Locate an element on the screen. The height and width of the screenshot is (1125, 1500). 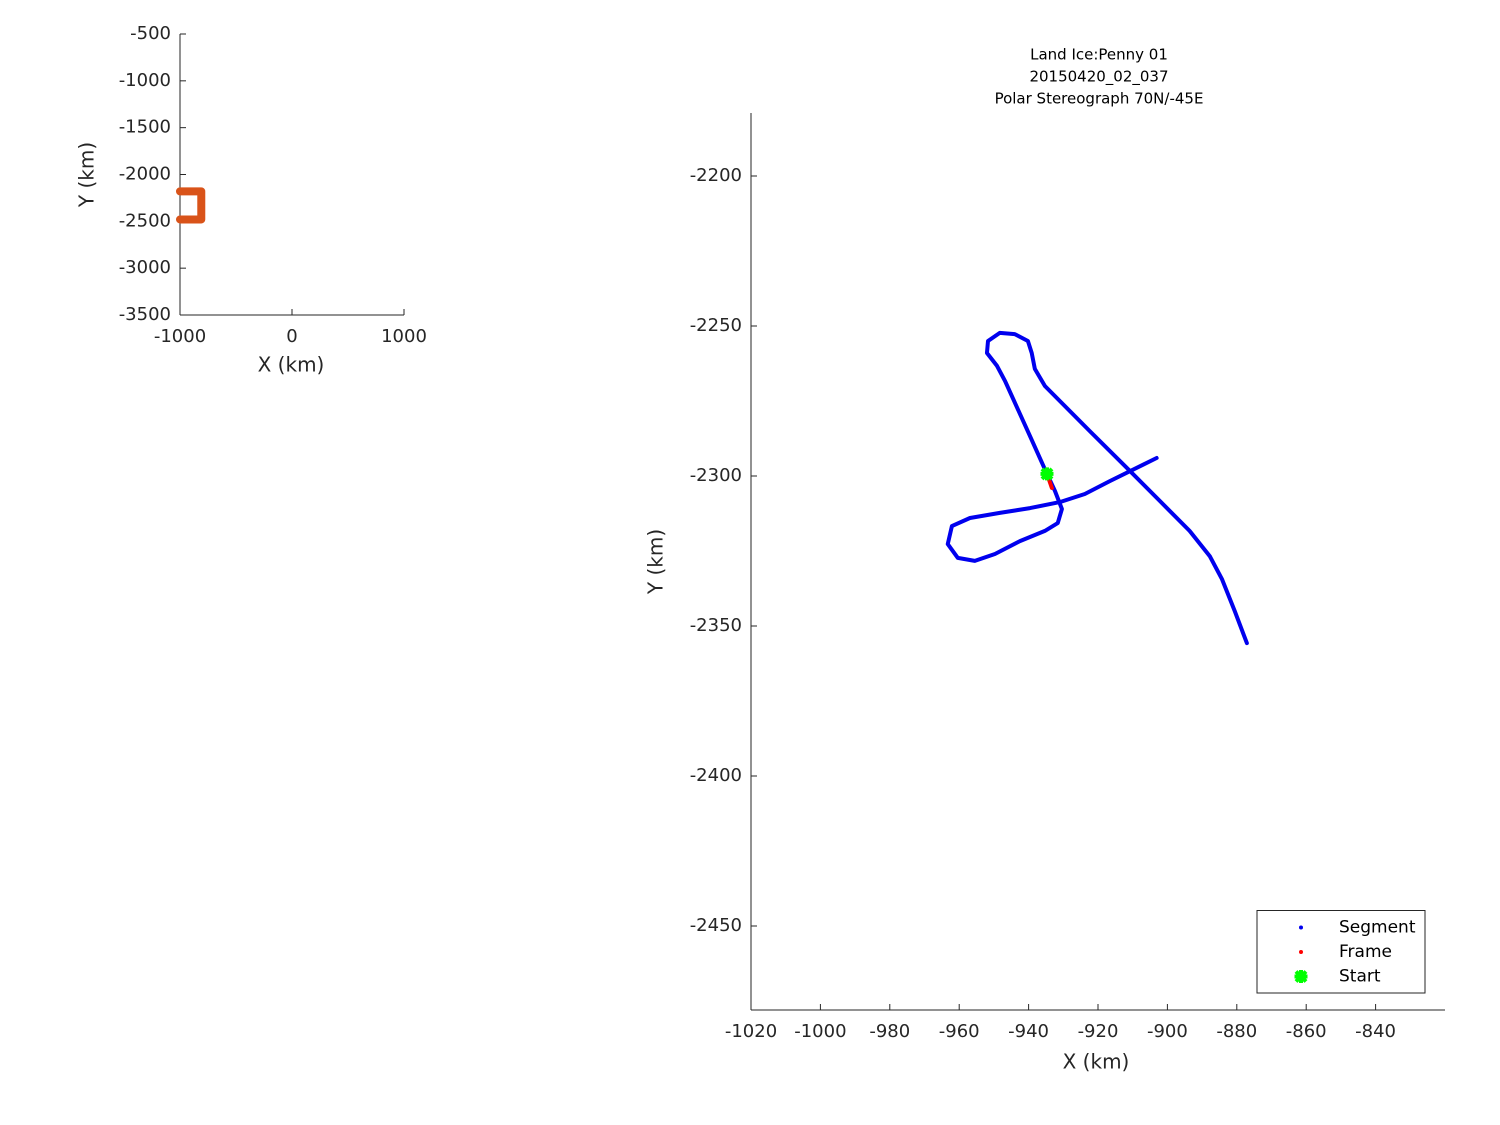
x-tick-label: -900 is located at coordinates (1167, 1031).